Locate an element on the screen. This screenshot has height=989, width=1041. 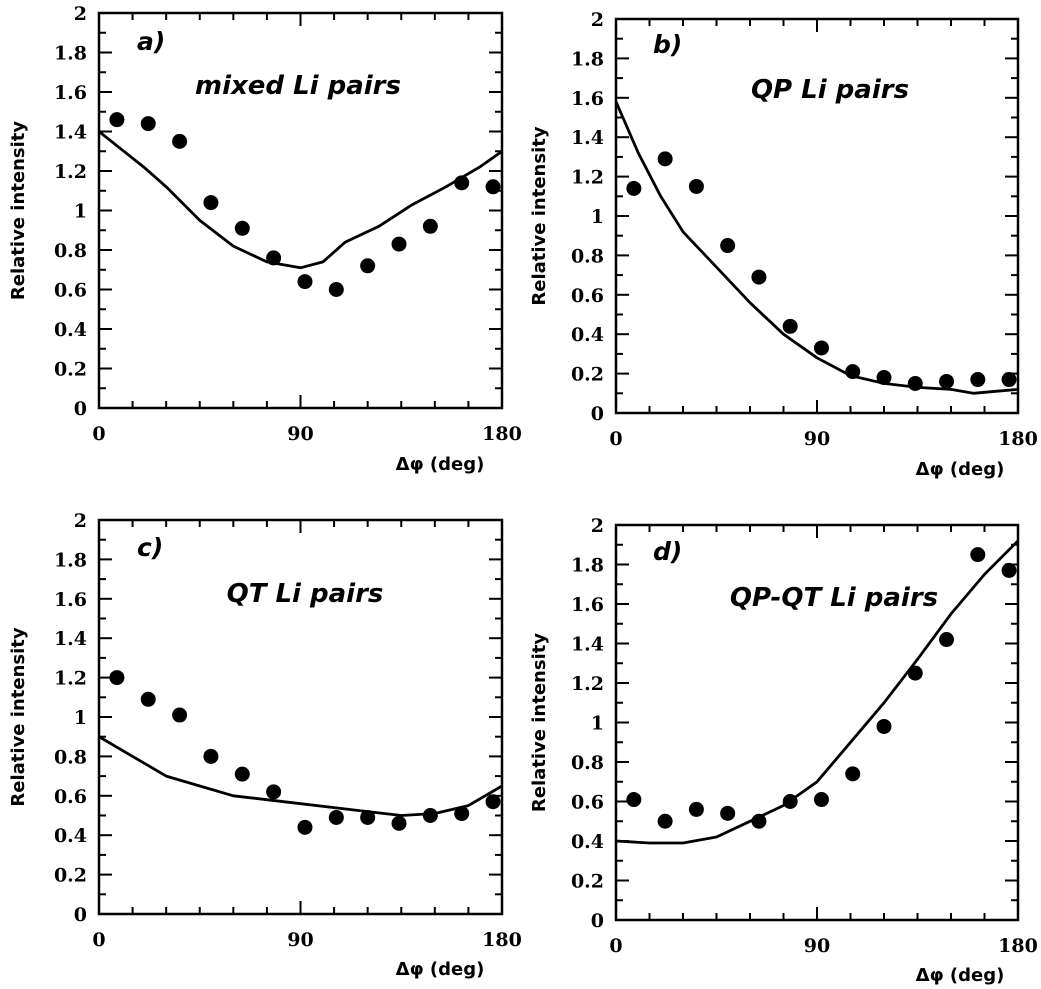
panel-label: b) is located at coordinates (667, 44).